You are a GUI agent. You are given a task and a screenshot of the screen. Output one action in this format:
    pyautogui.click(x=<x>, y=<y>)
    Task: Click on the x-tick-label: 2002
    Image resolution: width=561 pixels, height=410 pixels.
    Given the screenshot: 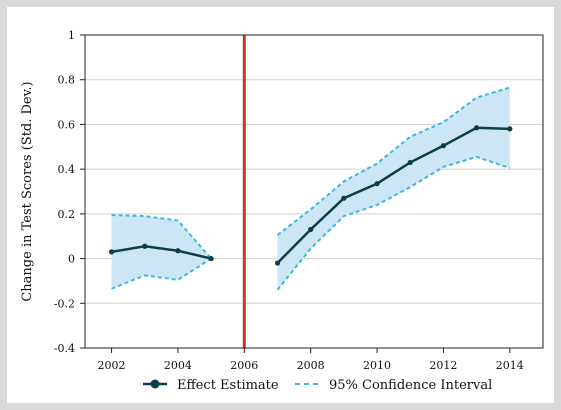 What is the action you would take?
    pyautogui.click(x=112, y=365)
    